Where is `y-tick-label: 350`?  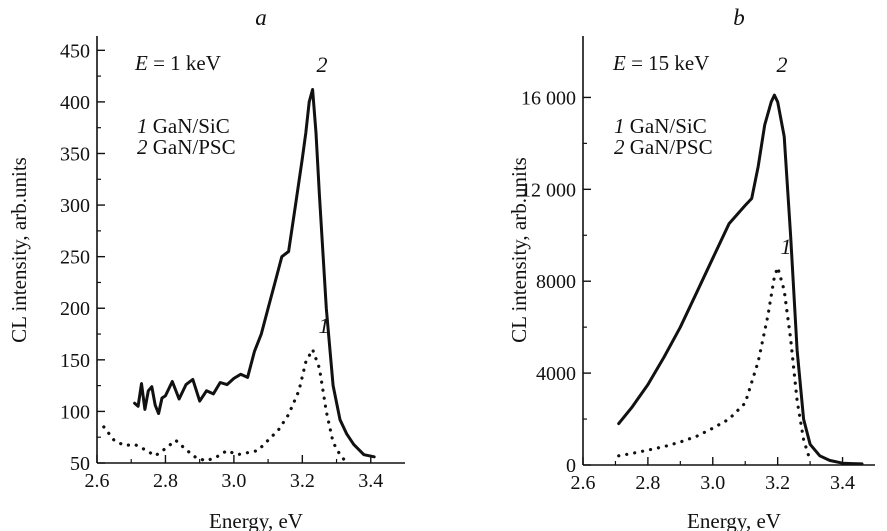
y-tick-label: 350 is located at coordinates (75, 154).